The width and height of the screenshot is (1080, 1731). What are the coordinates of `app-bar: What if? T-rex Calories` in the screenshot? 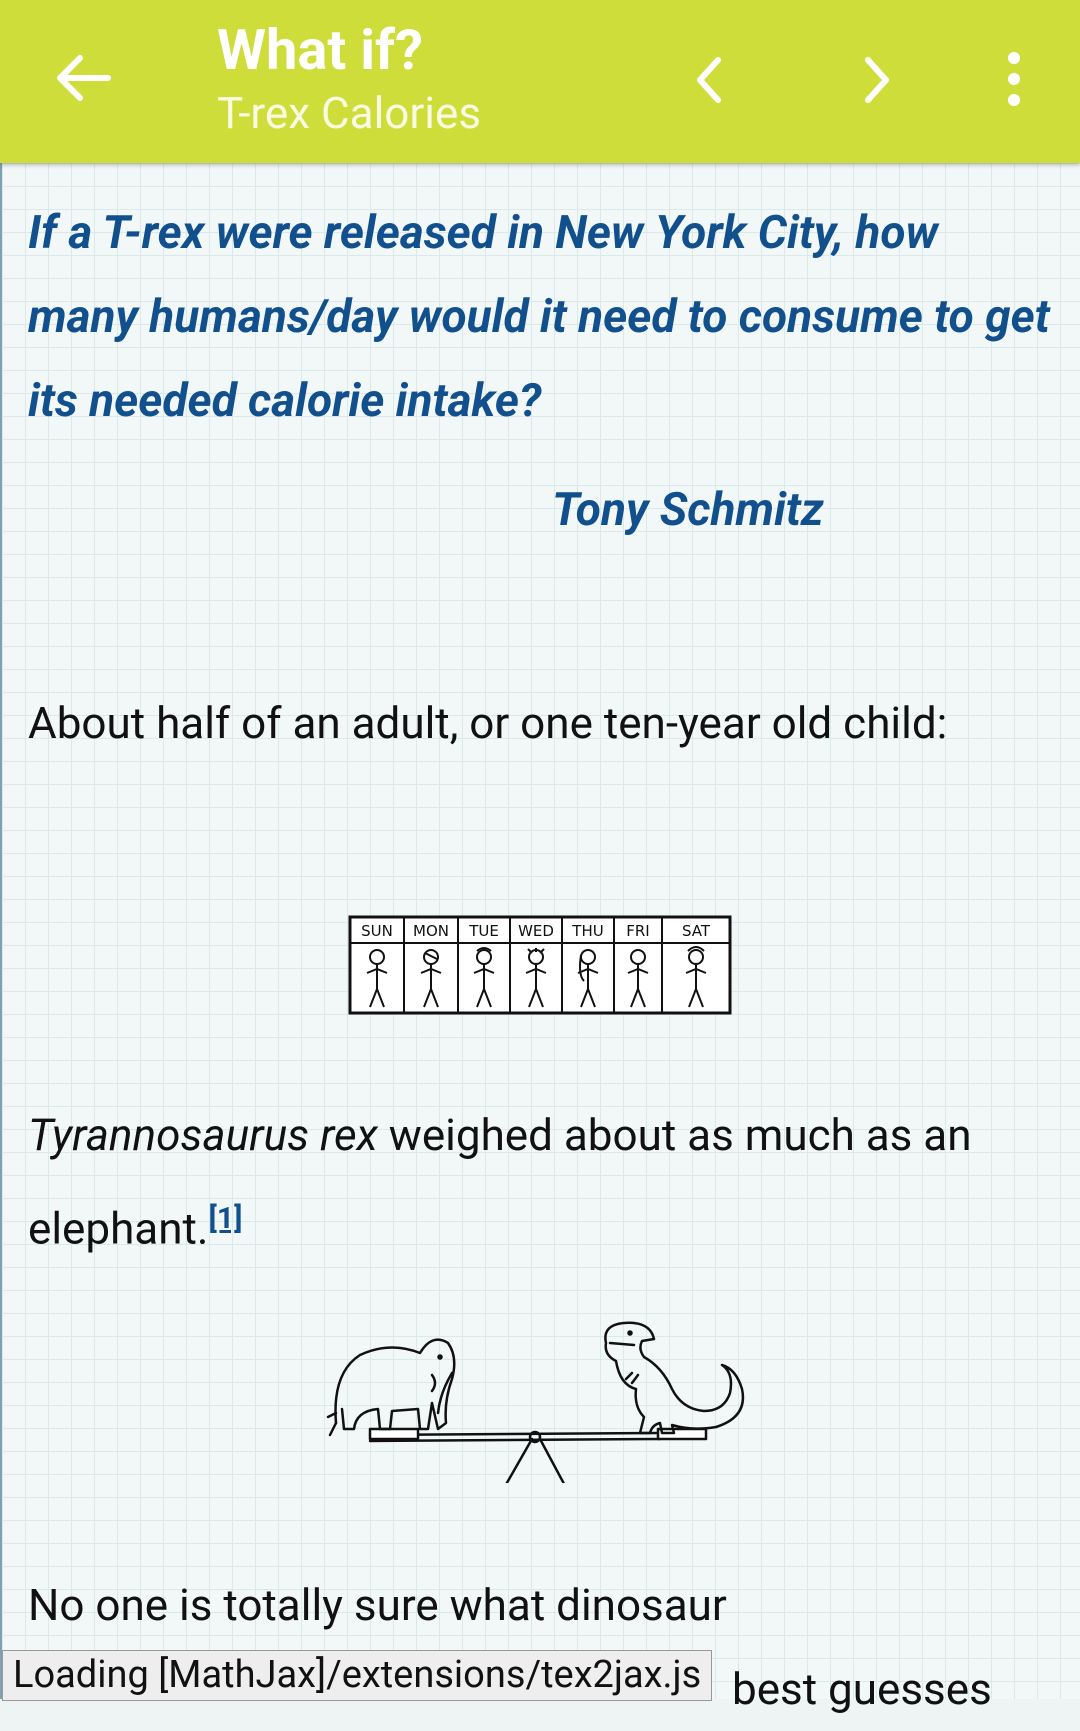 It's located at (540, 81).